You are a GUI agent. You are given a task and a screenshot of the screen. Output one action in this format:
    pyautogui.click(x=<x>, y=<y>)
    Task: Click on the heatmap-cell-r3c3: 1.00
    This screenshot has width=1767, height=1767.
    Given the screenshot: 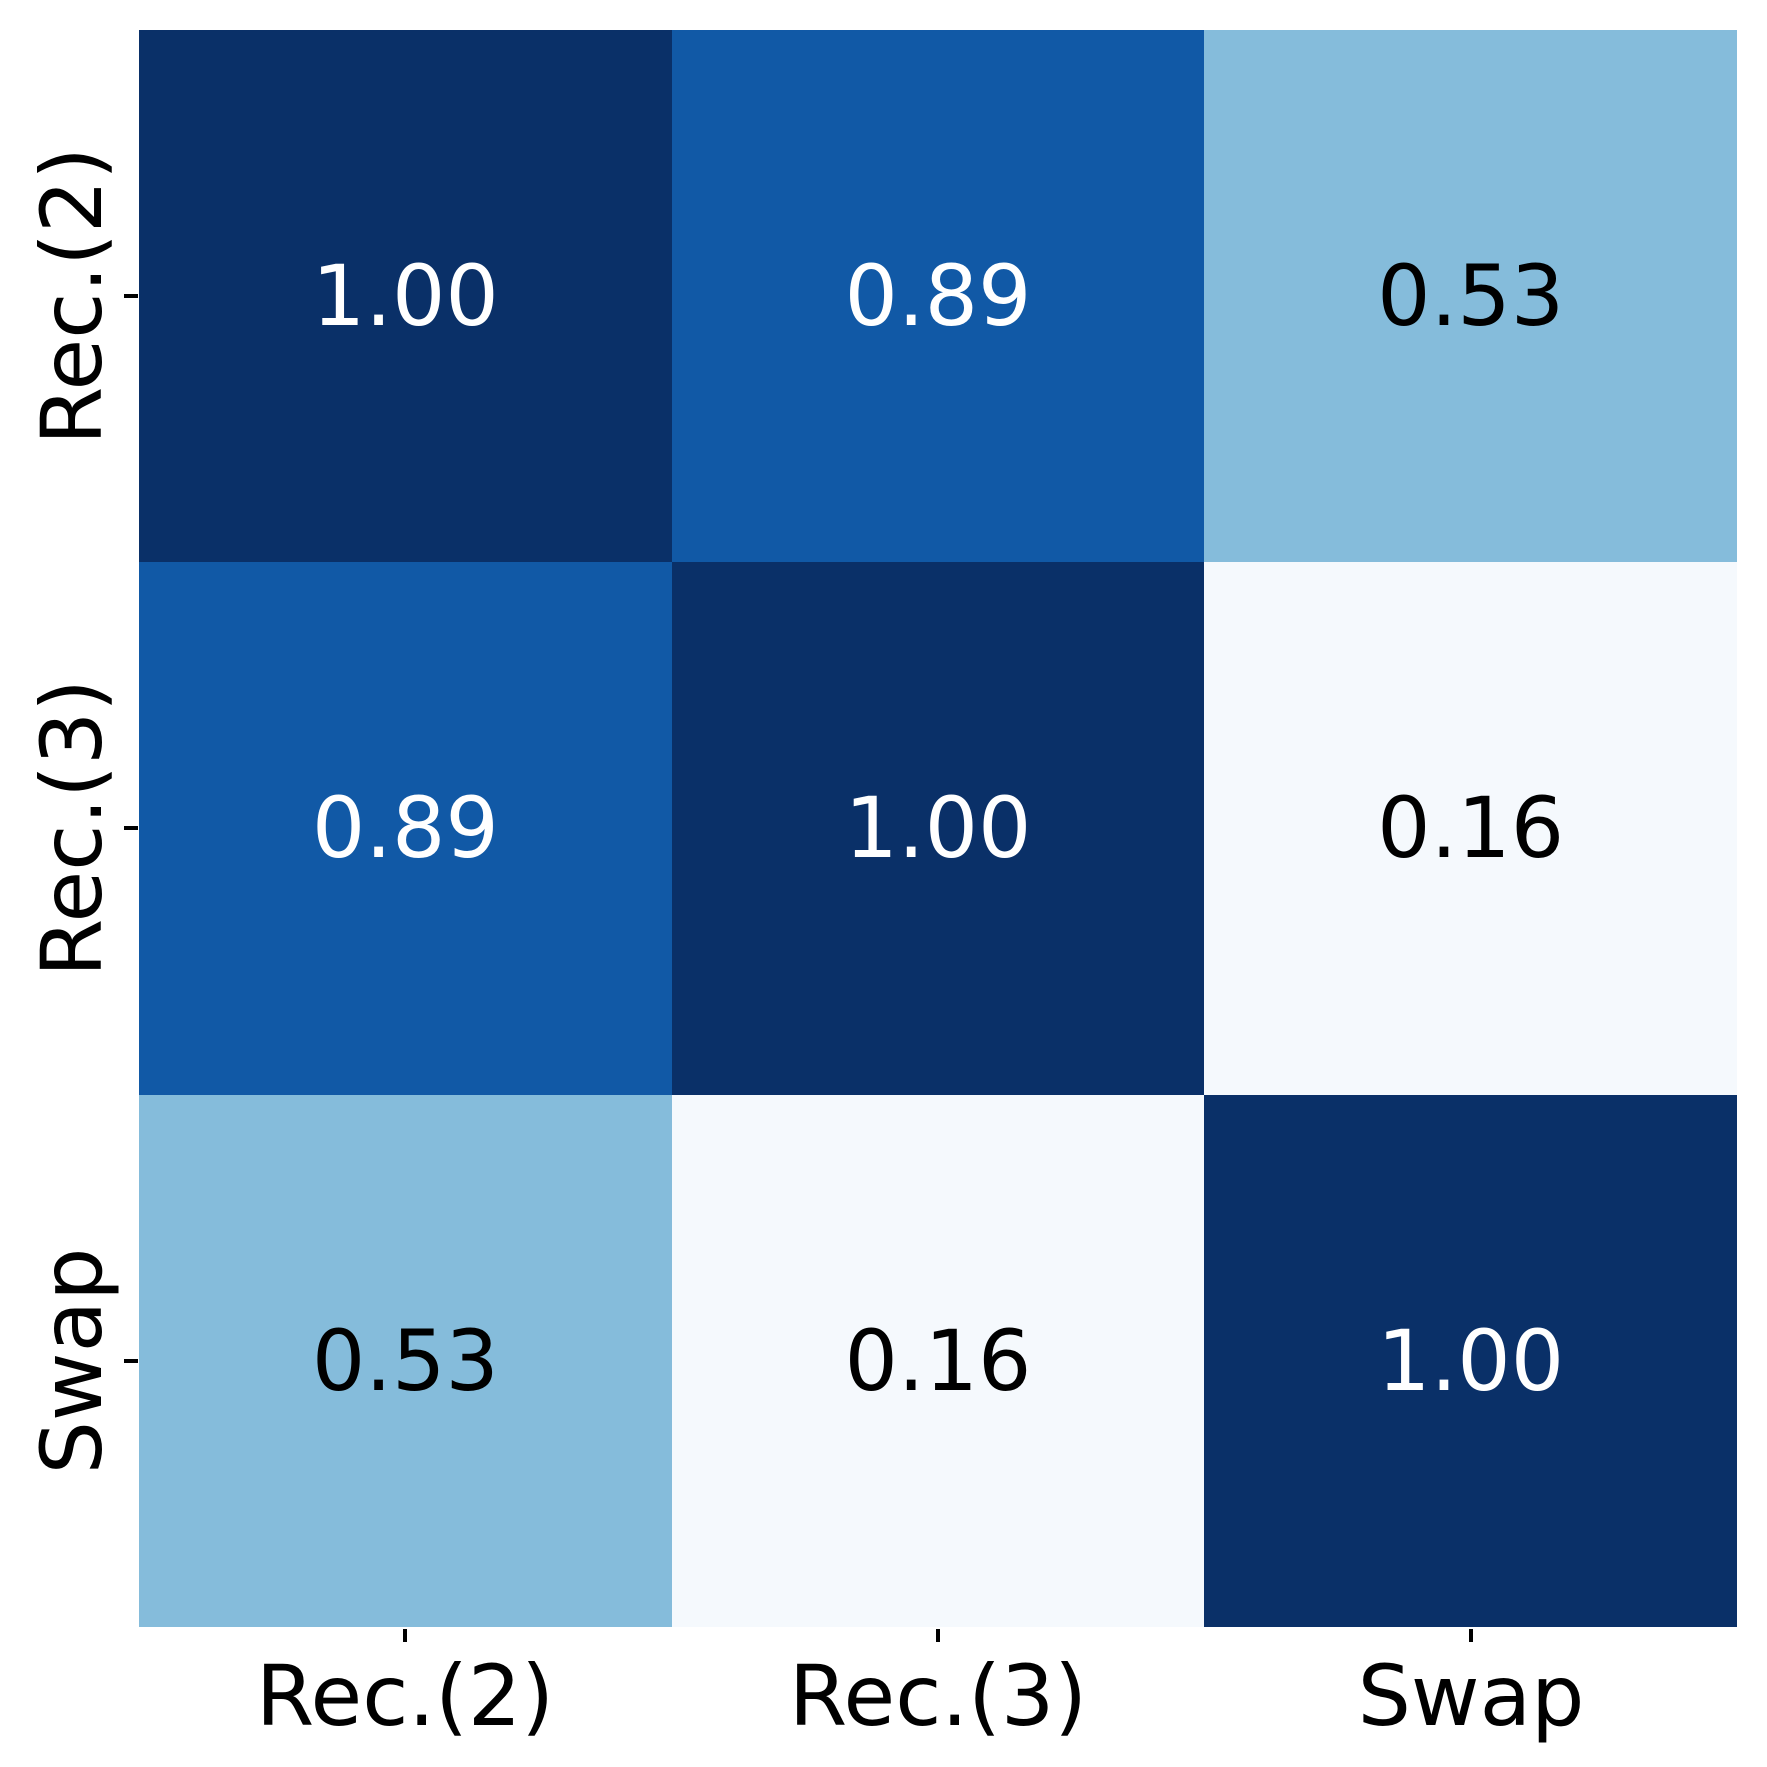 What is the action you would take?
    pyautogui.click(x=1470, y=1360)
    